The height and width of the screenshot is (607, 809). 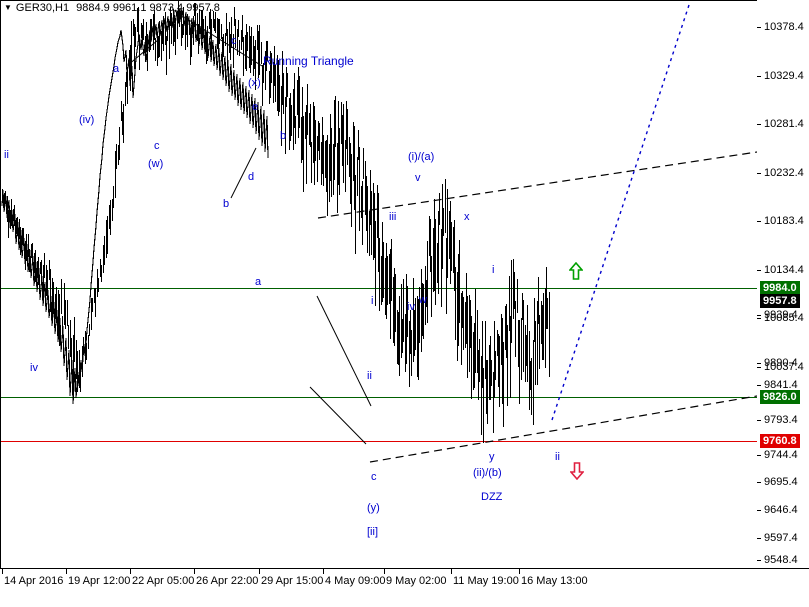 What do you see at coordinates (243, 173) in the screenshot?
I see `pointer-b` at bounding box center [243, 173].